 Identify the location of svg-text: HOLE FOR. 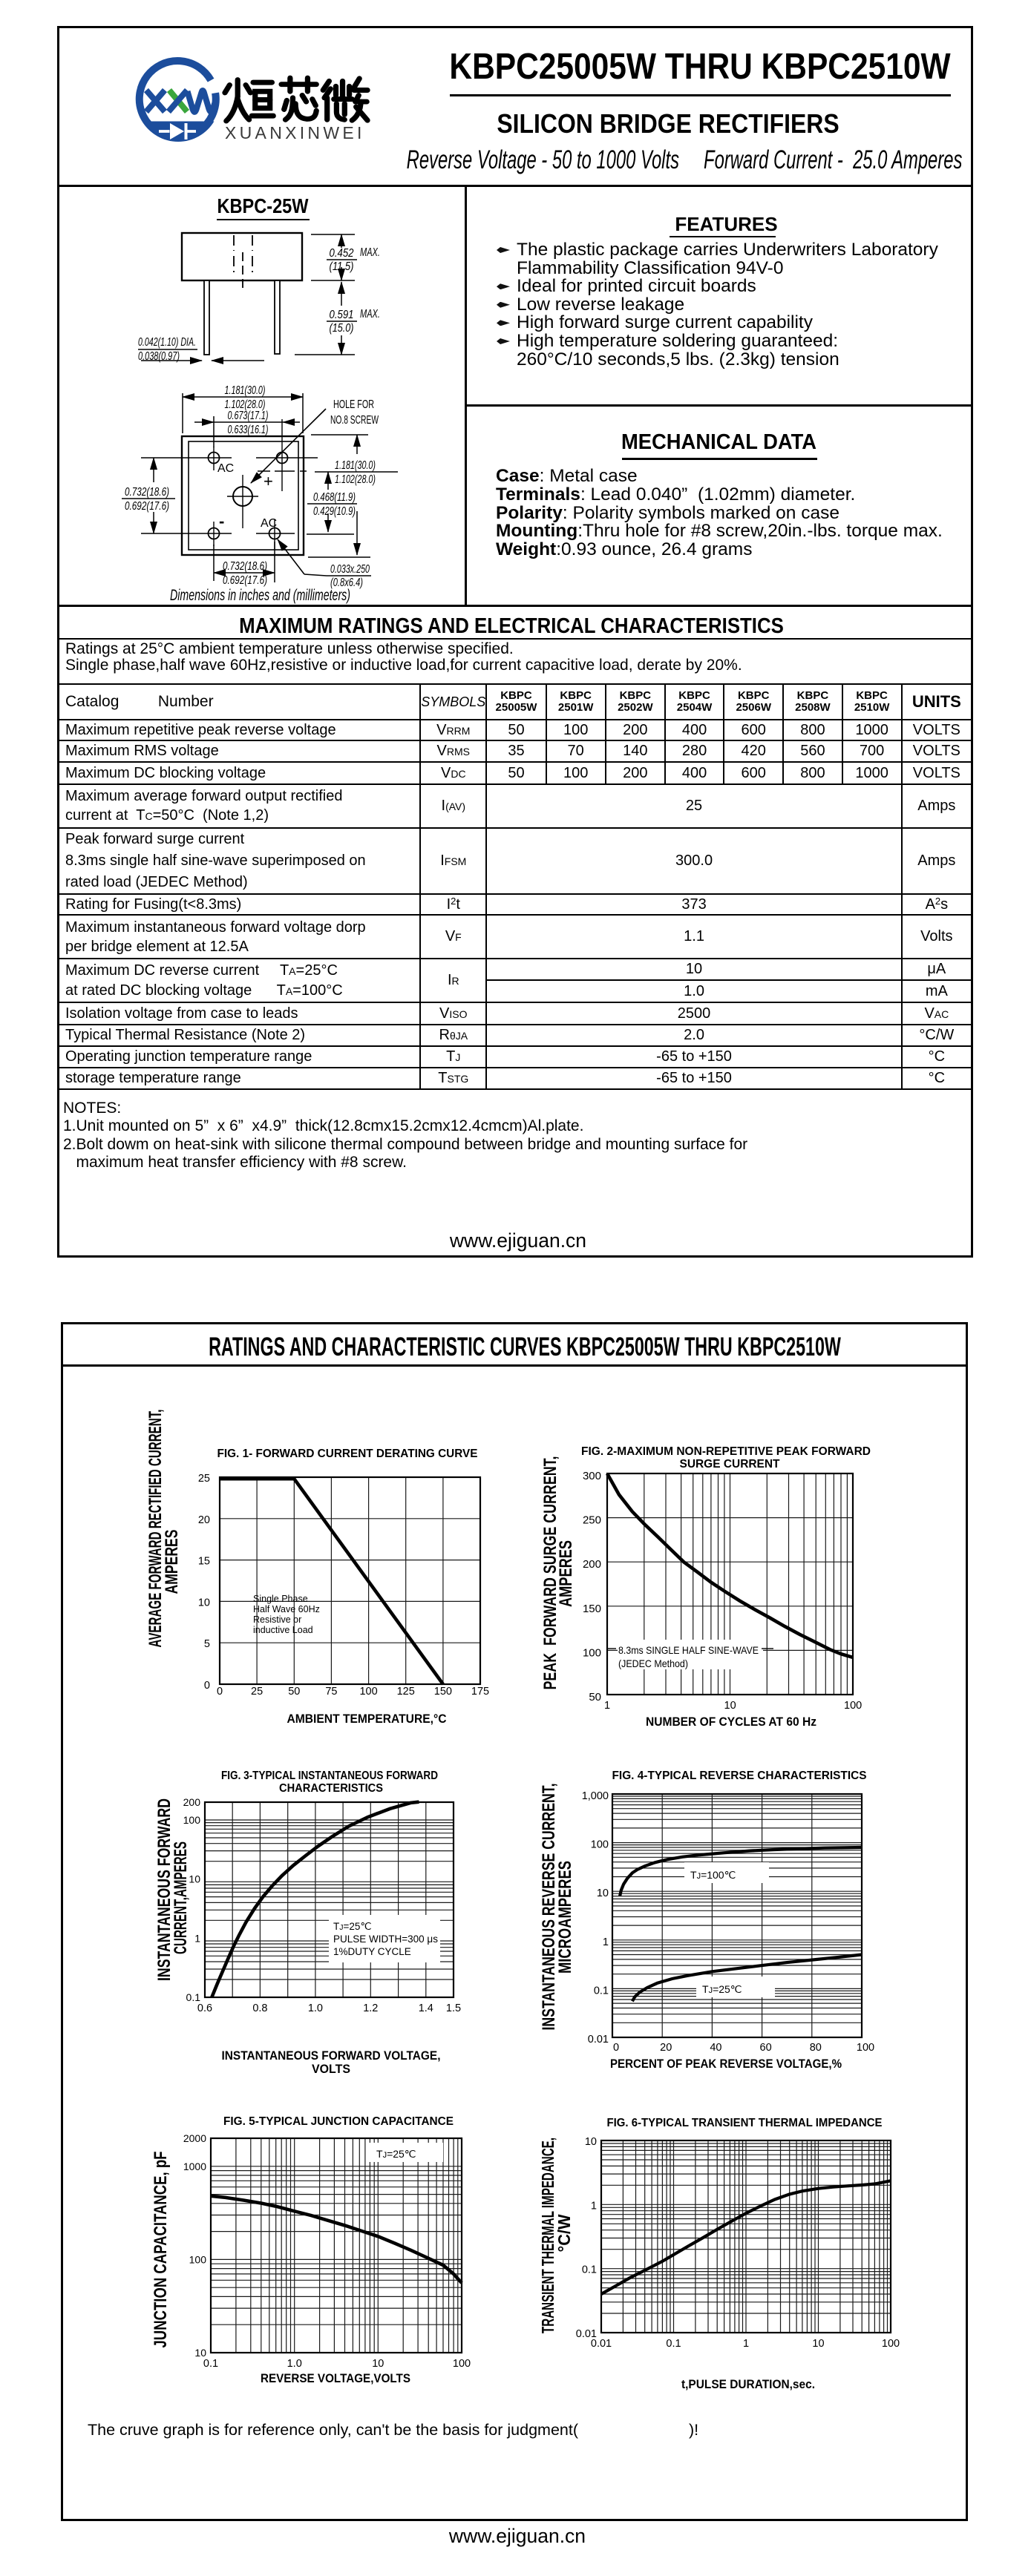
(353, 404).